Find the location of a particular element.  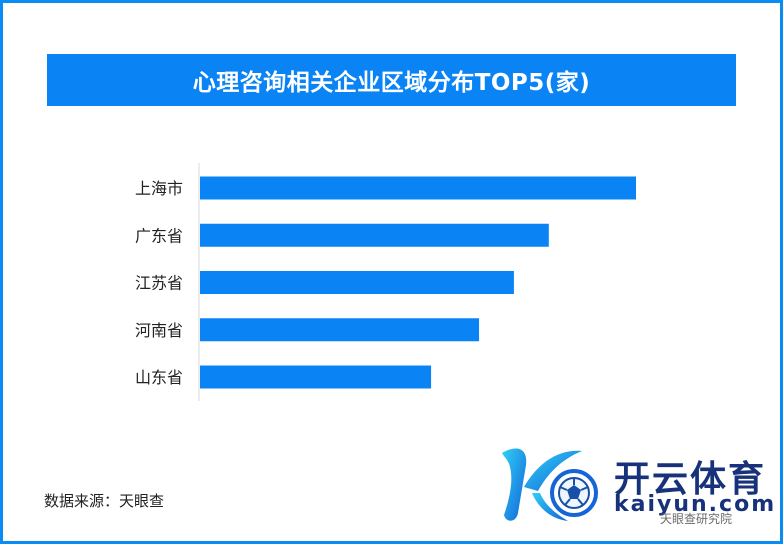

category-label-2: 广东省 is located at coordinates (159, 235).